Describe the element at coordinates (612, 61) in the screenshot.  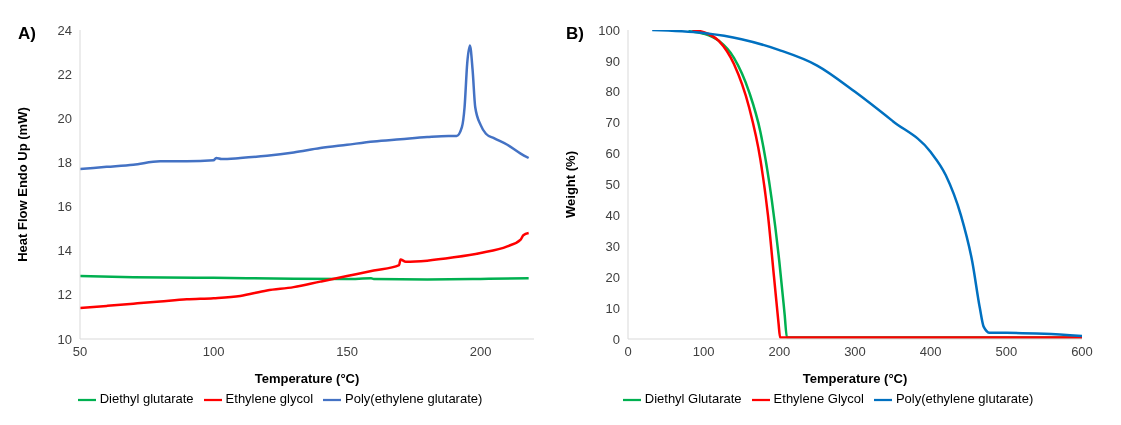
I see `y-tick-label: 90` at that location.